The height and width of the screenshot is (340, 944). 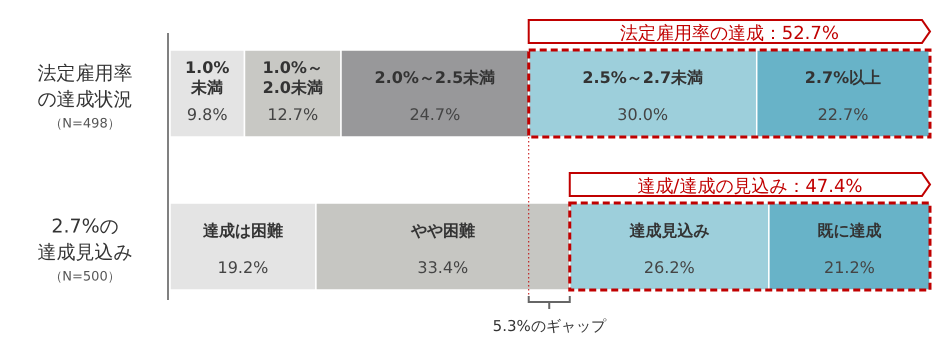 What do you see at coordinates (843, 77) in the screenshot?
I see `series-label: 2.7%以上` at bounding box center [843, 77].